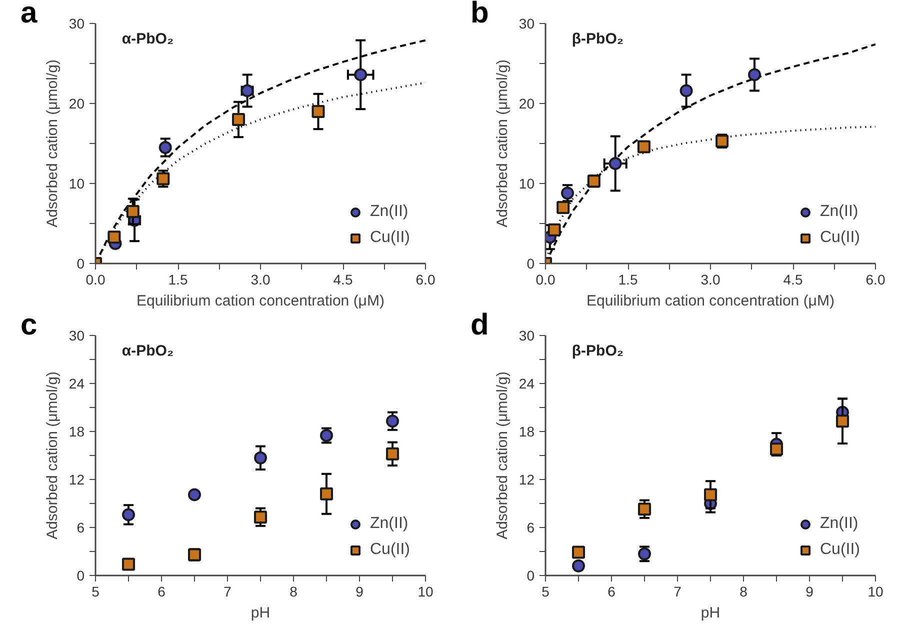 This screenshot has width=901, height=630. I want to click on text: a, so click(29, 15).